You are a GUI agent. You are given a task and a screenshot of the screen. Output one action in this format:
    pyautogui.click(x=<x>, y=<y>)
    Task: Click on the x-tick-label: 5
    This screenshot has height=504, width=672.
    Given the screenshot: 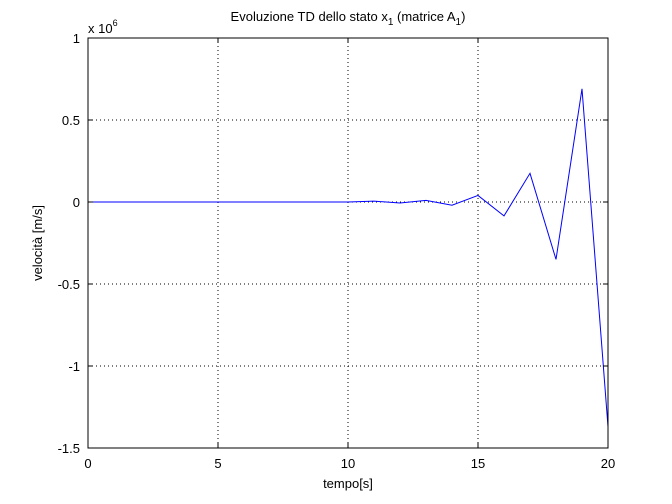 What is the action you would take?
    pyautogui.click(x=217, y=463)
    